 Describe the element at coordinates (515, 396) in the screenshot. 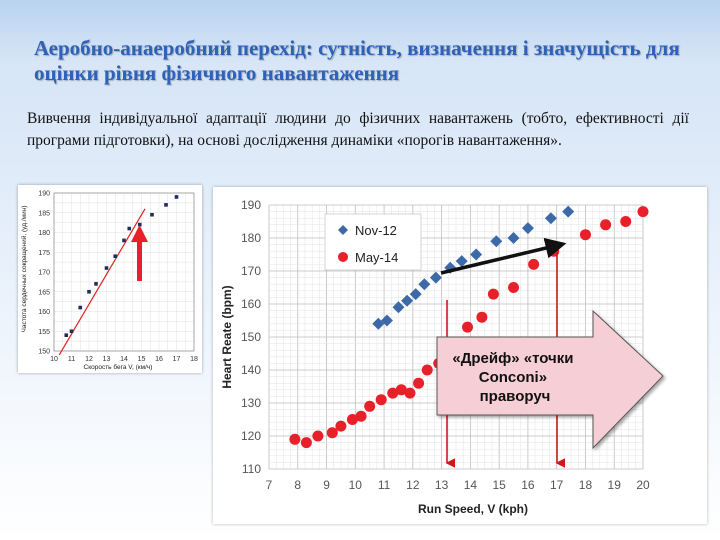

I see `callout-line-3: праворуч` at that location.